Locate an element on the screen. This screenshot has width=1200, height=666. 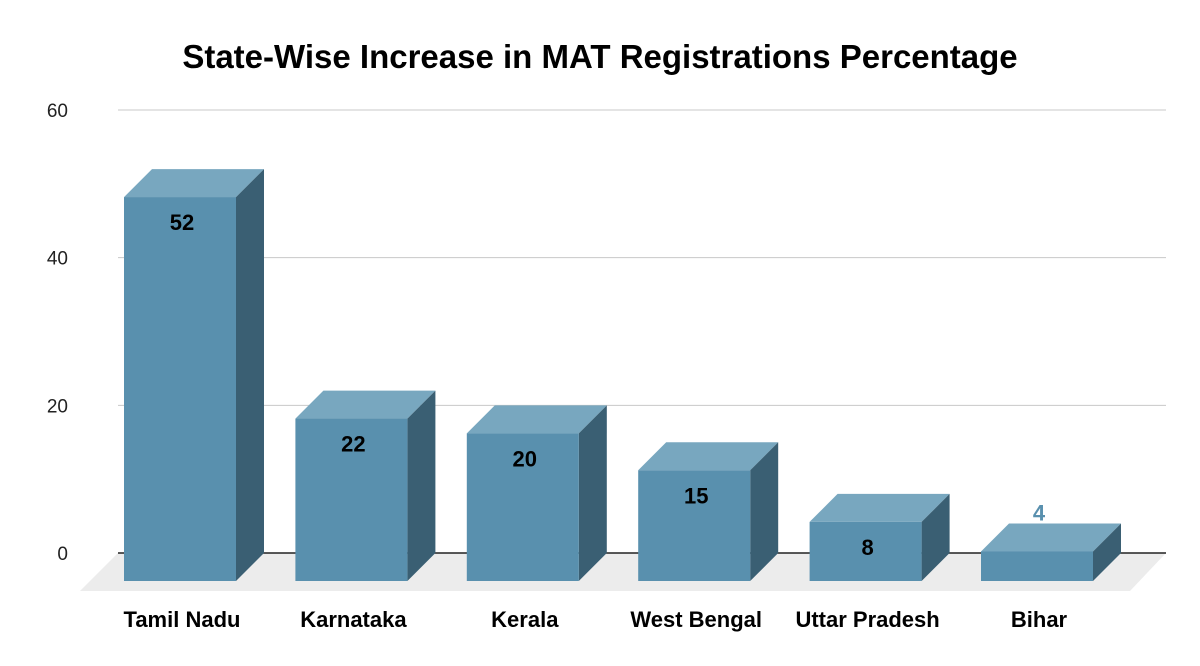
bar-karnataka: 22 Karnataka is located at coordinates (365, 511).